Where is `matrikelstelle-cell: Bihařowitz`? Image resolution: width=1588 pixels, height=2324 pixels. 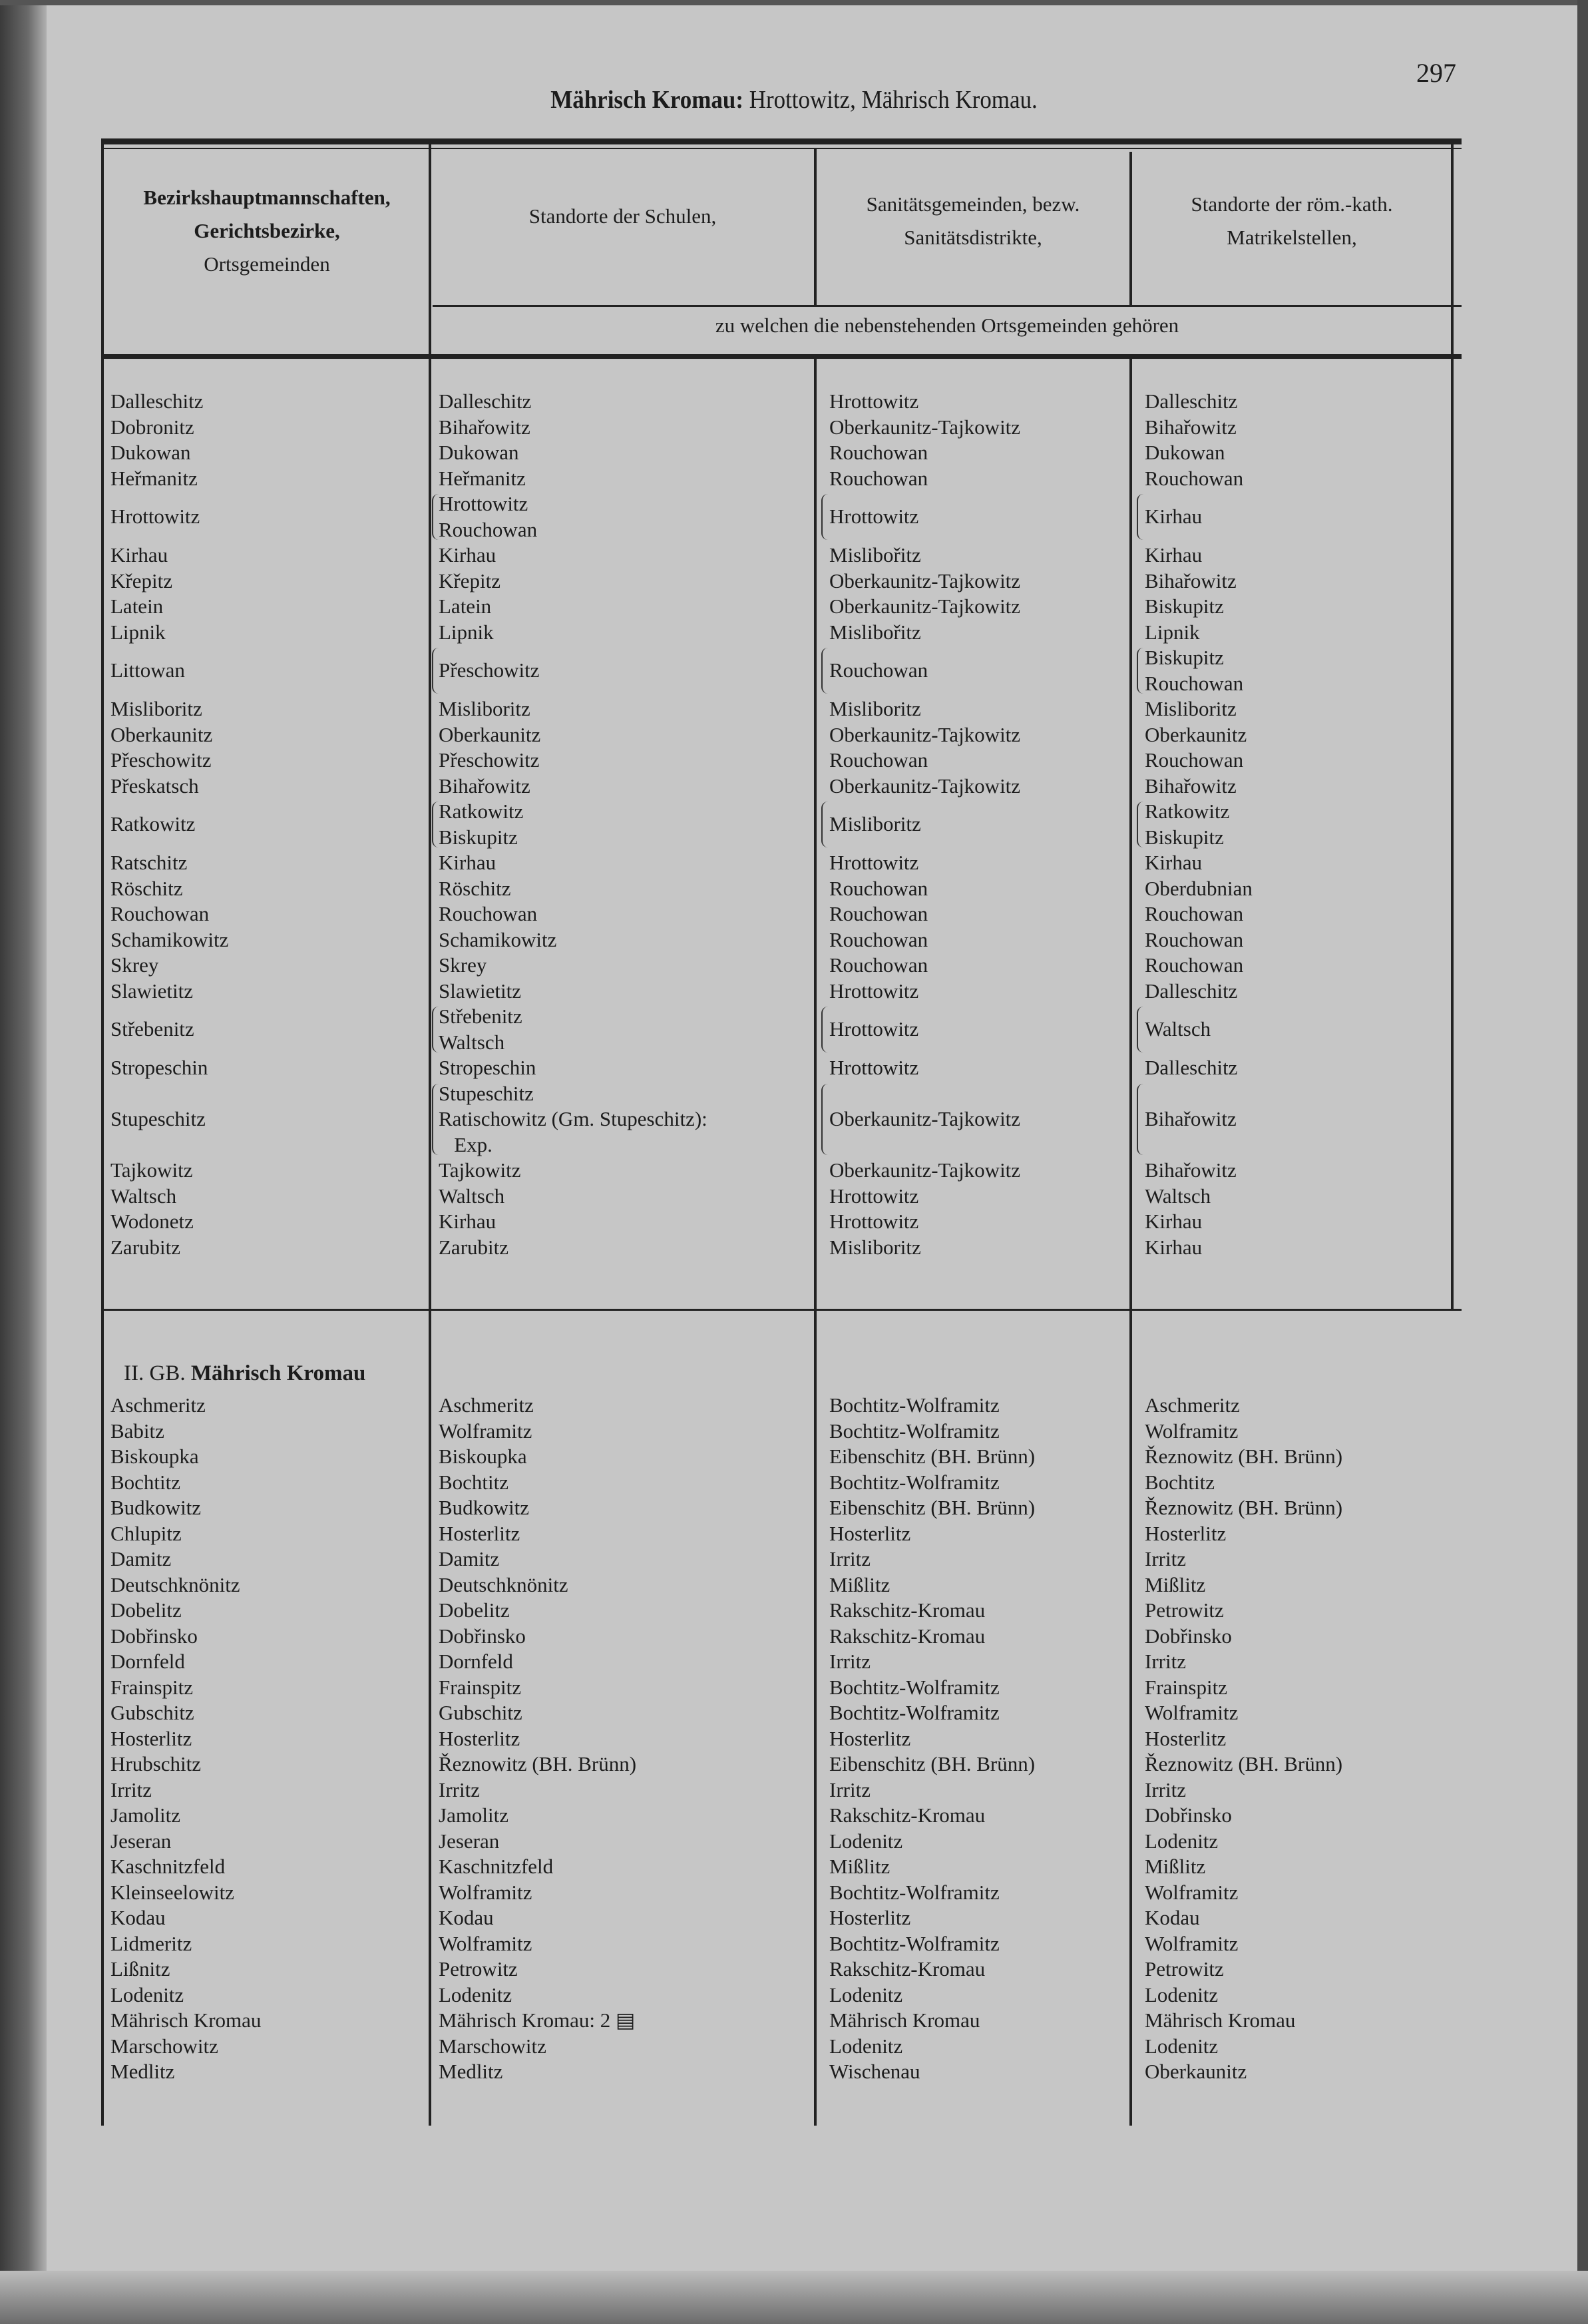
matrikelstelle-cell: Bihařowitz is located at coordinates (1296, 1119).